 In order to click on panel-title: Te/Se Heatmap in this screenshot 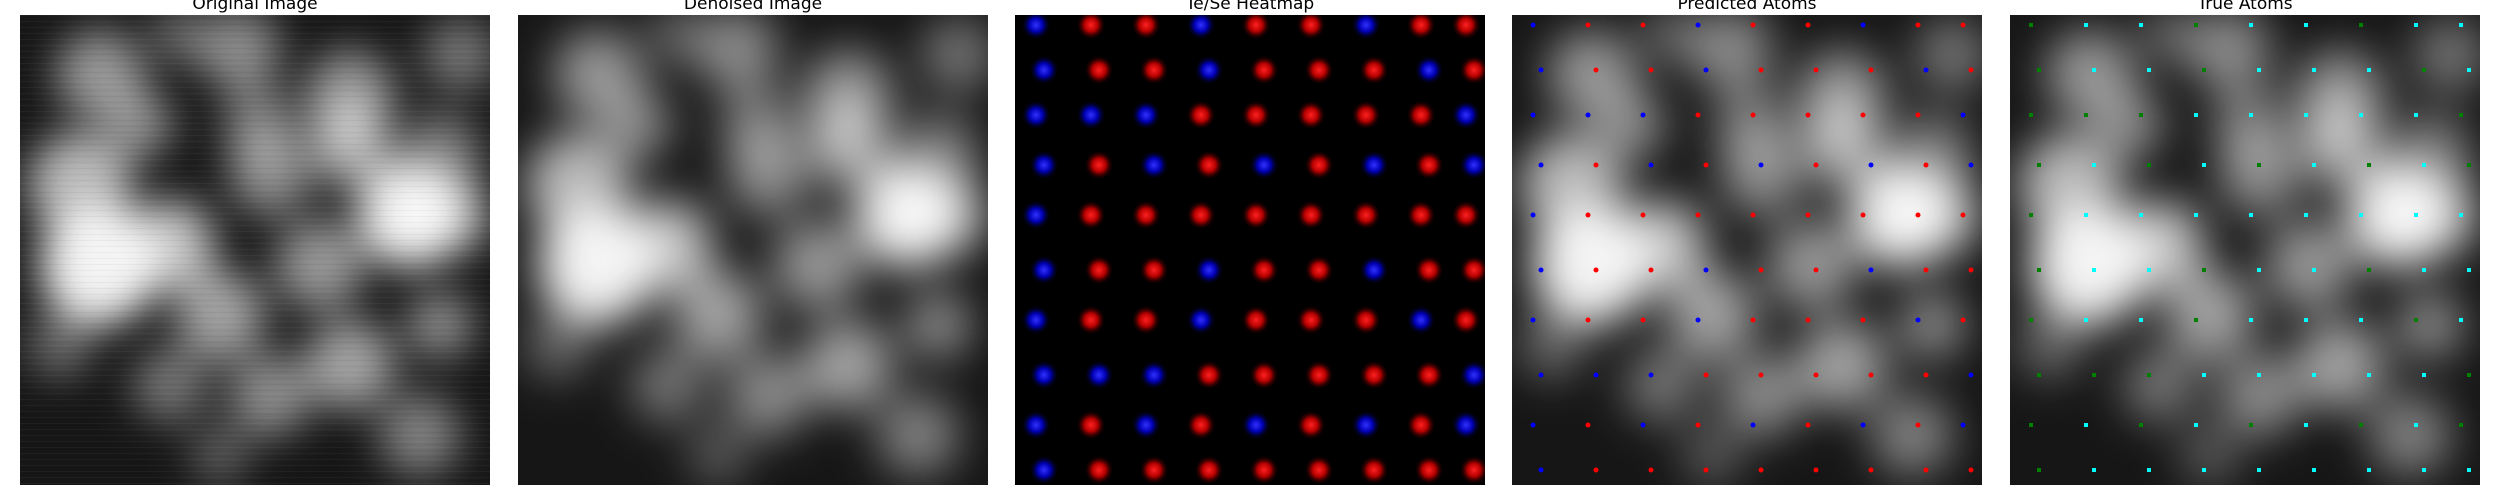, I will do `click(1250, 7)`.